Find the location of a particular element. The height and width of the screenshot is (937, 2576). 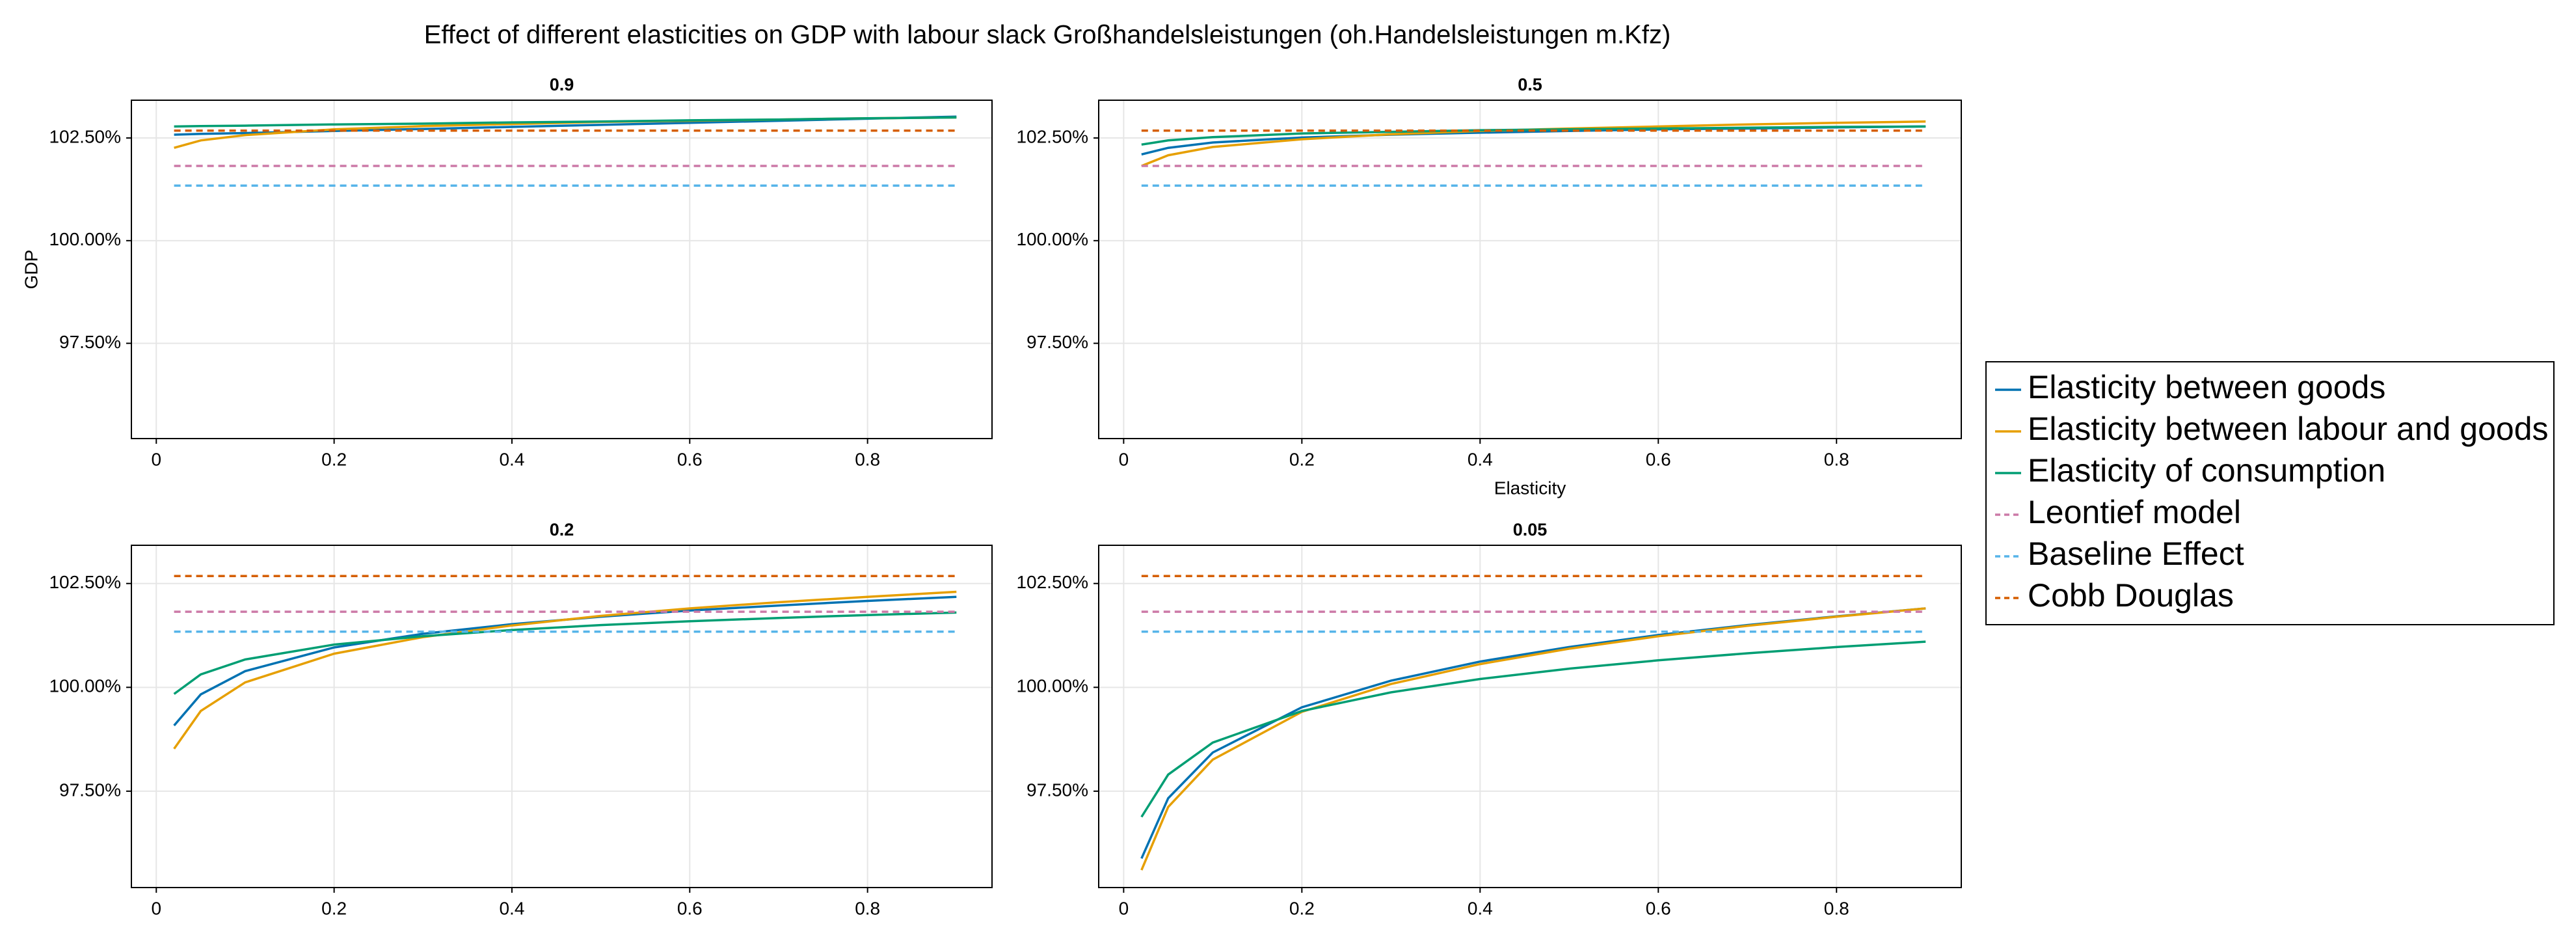

legend-label: Elasticity between labour and goods is located at coordinates (2288, 429).